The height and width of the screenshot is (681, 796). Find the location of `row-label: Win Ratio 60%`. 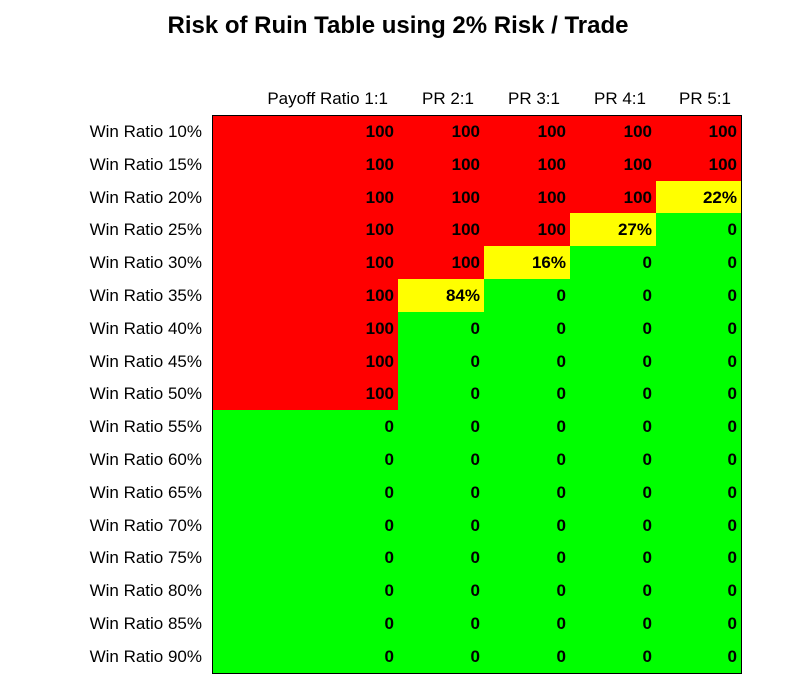

row-label: Win Ratio 60% is located at coordinates (145, 459).